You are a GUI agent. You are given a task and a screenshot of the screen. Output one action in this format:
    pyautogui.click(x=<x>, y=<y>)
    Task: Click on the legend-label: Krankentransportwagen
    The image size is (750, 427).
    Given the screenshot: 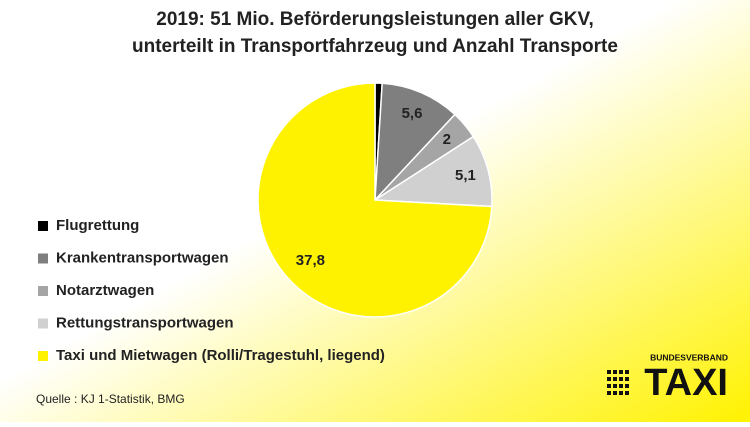 What is the action you would take?
    pyautogui.click(x=142, y=257)
    